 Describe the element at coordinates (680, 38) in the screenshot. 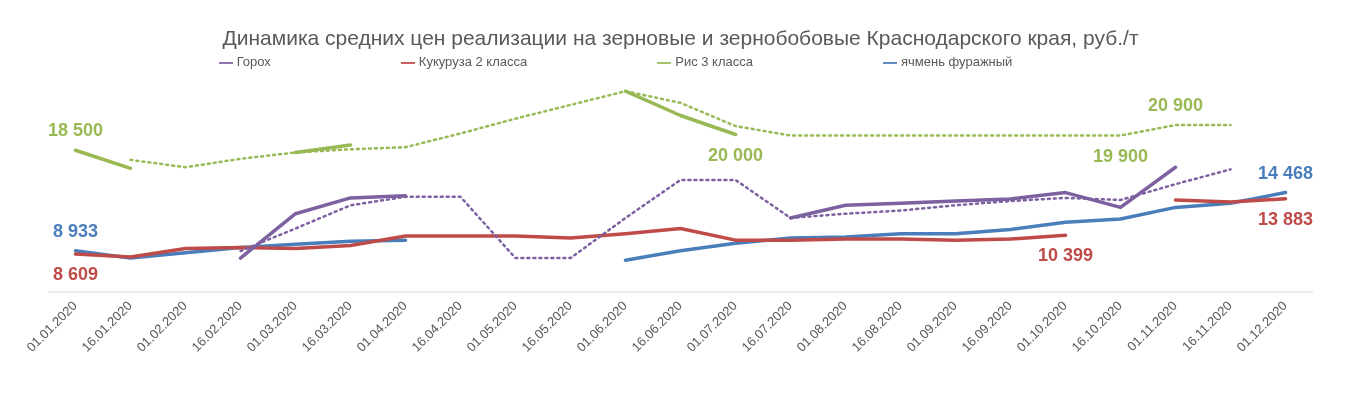

I see `chart-title: Динамика средних цен реализации на зерновые и зернобобовые Краснодарского края, руб./т` at that location.